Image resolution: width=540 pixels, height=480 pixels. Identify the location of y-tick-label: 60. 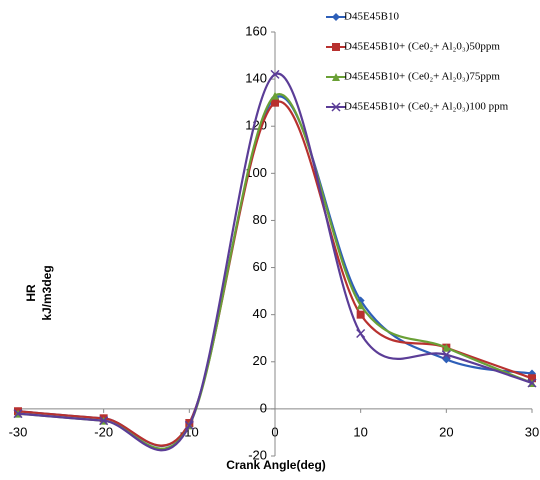
(260, 266).